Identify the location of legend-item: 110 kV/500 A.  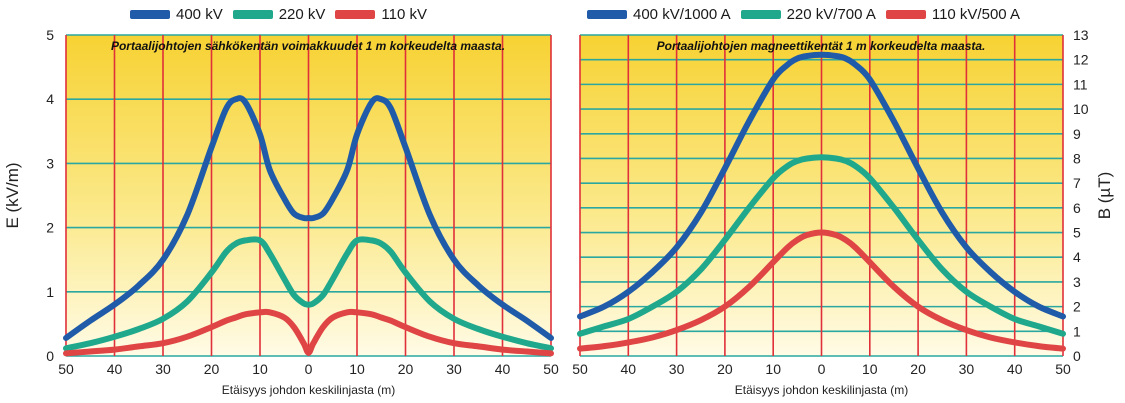
(952, 14).